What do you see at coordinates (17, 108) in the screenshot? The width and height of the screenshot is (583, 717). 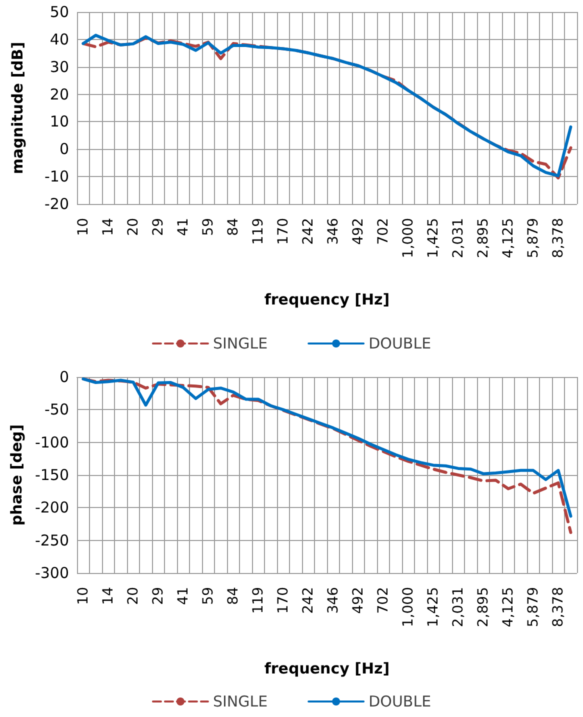 I see `y-axis-title: magnitude [dB]` at bounding box center [17, 108].